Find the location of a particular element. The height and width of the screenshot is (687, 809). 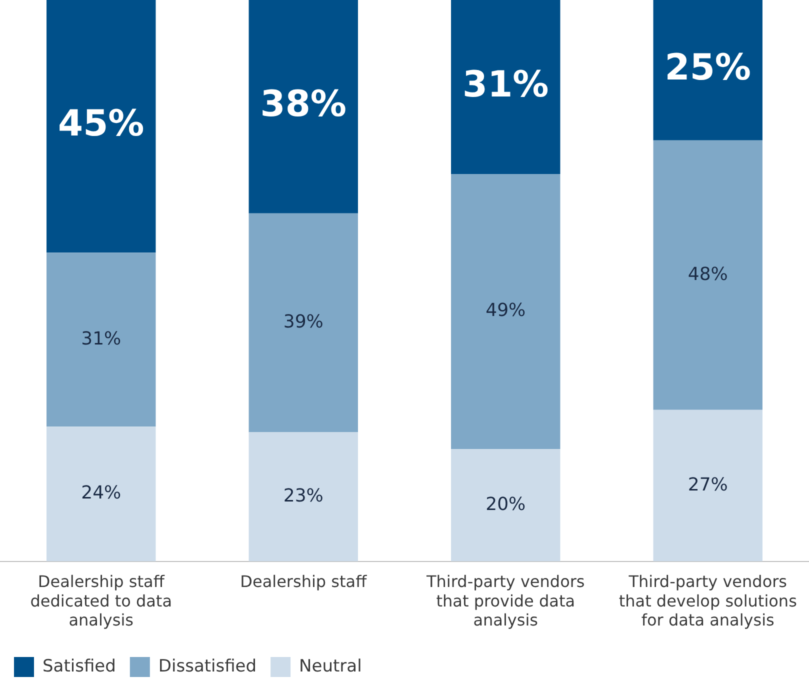

data-label: 49% is located at coordinates (506, 311).